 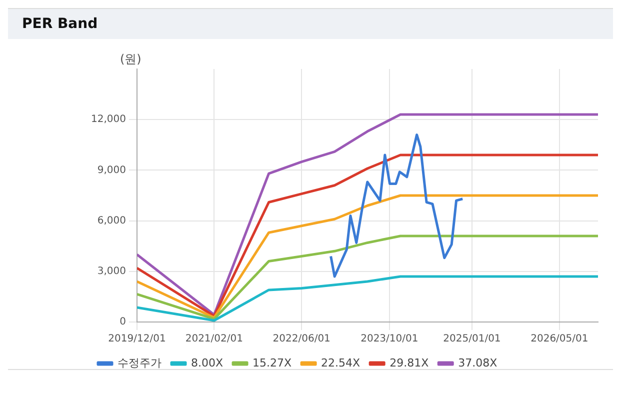 What do you see at coordinates (472, 339) in the screenshot?
I see `x-tick-label: 2025/01/01` at bounding box center [472, 339].